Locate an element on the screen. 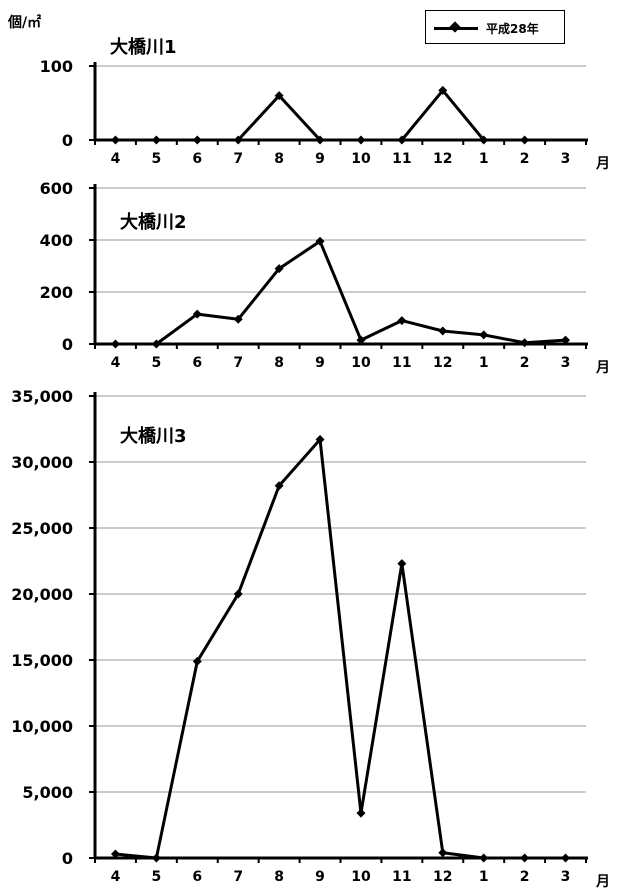  y-tick-label: 20,000 is located at coordinates (42, 594).